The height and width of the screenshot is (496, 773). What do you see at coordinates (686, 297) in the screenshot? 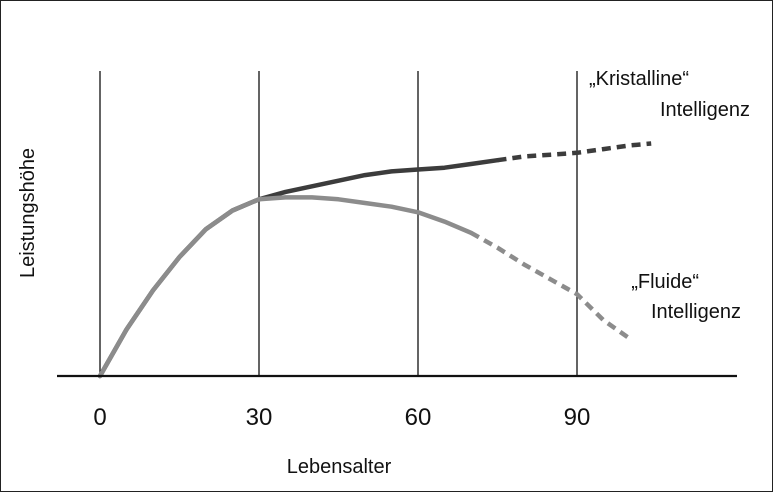
I see `series-label-fluide: „Fluide“ Intelligenz` at bounding box center [686, 297].